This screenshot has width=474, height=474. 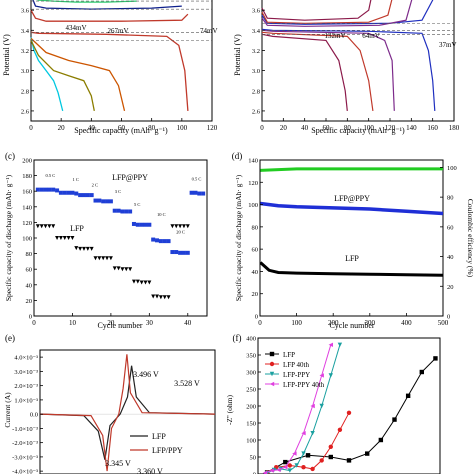 I want to click on panel-b-xtick-label: 20, so click(x=284, y=128).